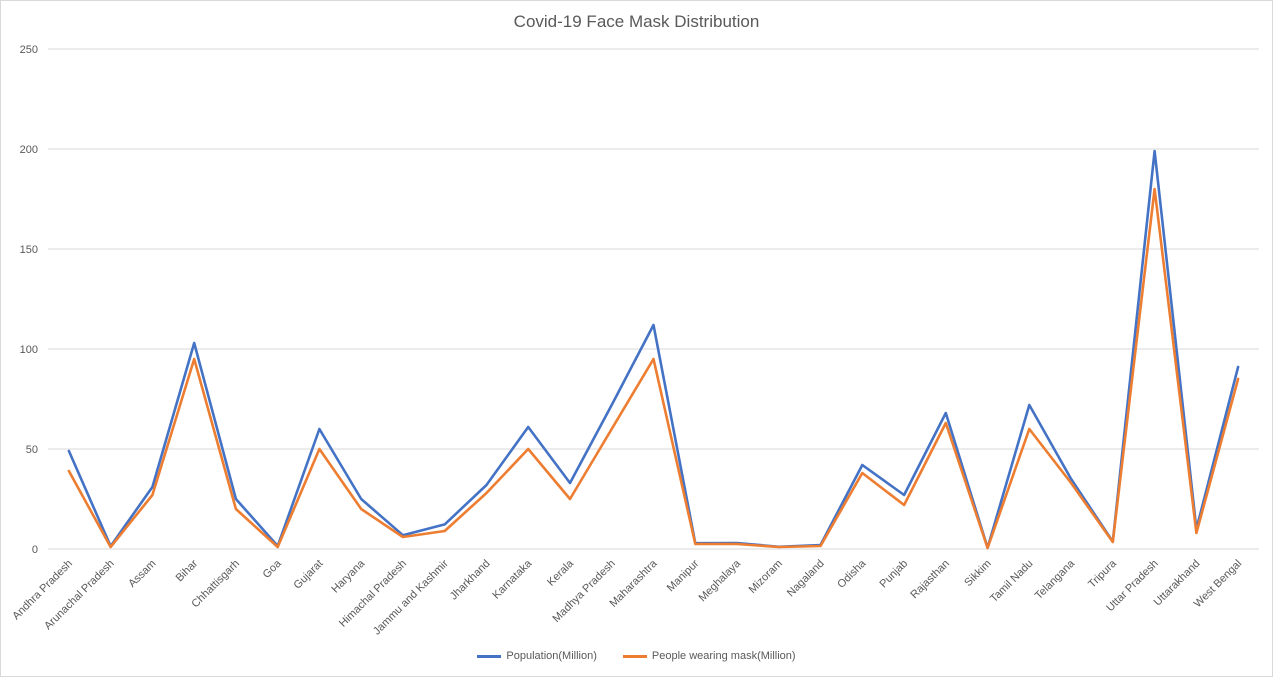 The height and width of the screenshot is (677, 1273). What do you see at coordinates (29, 50) in the screenshot?
I see `y-tick-label: 250` at bounding box center [29, 50].